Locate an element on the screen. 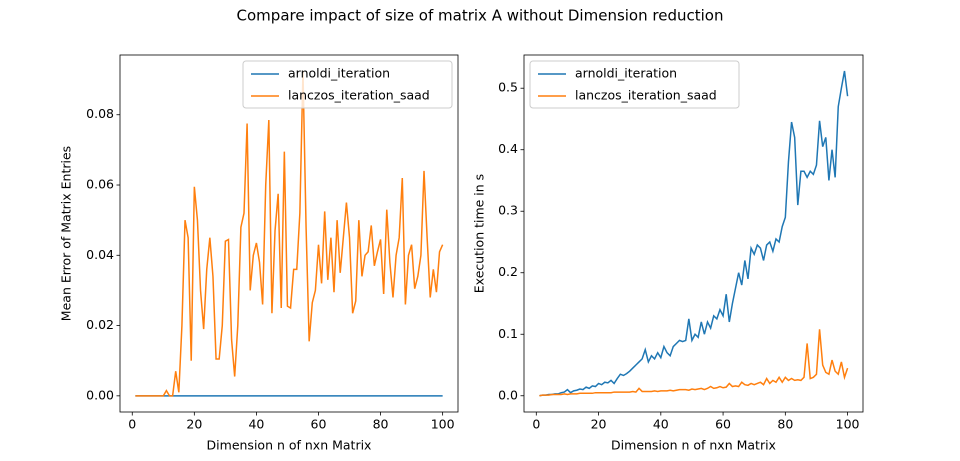 The height and width of the screenshot is (461, 960). y-tick-label: 0.5 is located at coordinates (508, 87).